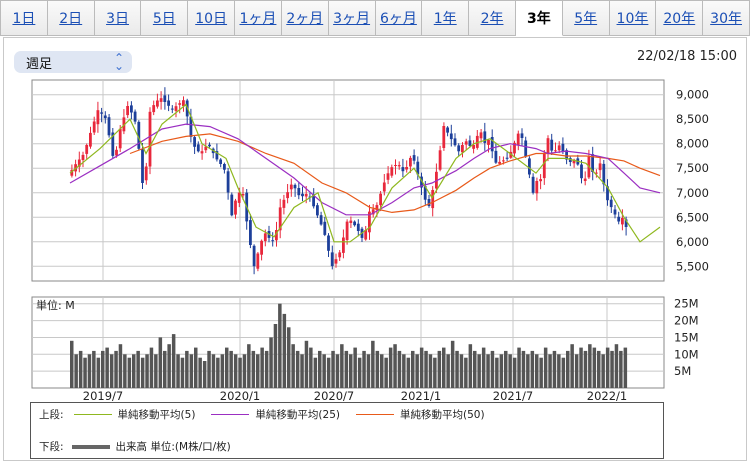 The height and width of the screenshot is (461, 750). What do you see at coordinates (374, 414) in the screenshot?
I see `legend-ma50-swatch` at bounding box center [374, 414].